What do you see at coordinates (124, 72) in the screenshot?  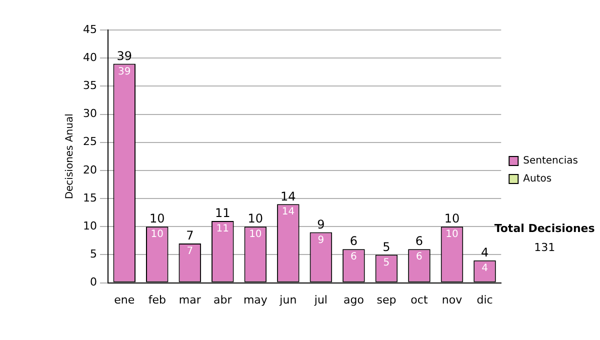 I see `data-label: 39` at bounding box center [124, 72].